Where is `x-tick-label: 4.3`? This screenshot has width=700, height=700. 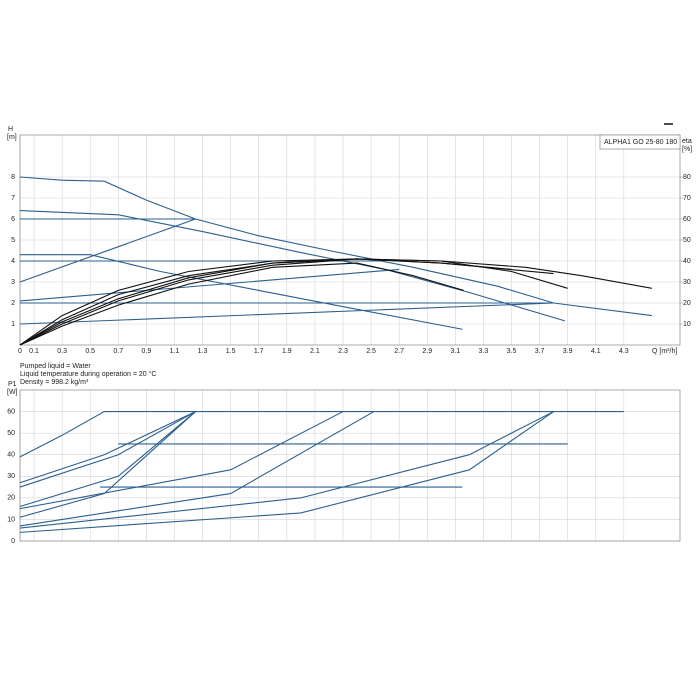
x-tick-label: 4.3 is located at coordinates (624, 351).